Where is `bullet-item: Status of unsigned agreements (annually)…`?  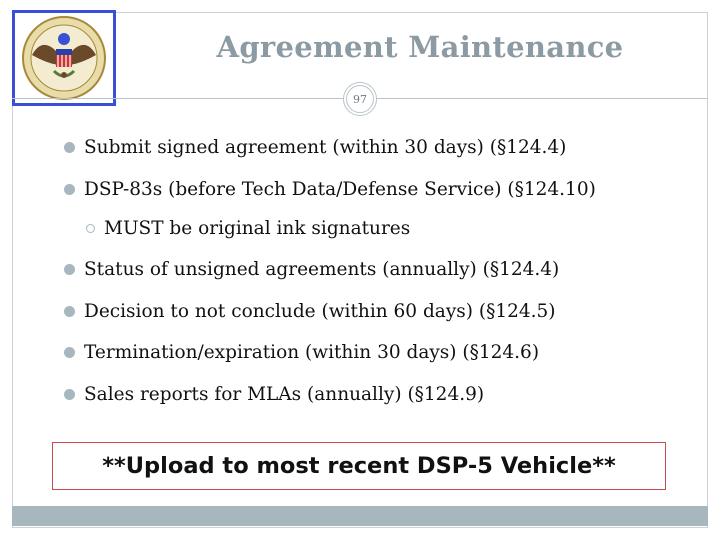 bullet-item: Status of unsigned agreements (annually)… is located at coordinates (311, 269).